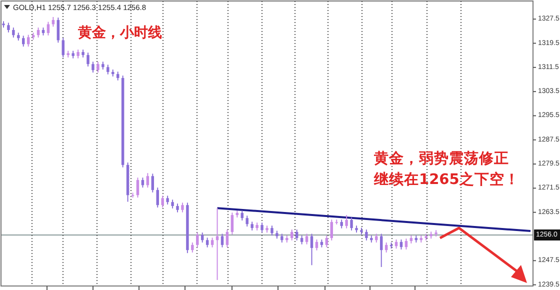 The width and height of the screenshot is (560, 290). I want to click on annotation: 继续在1265之下空！, so click(446, 179).